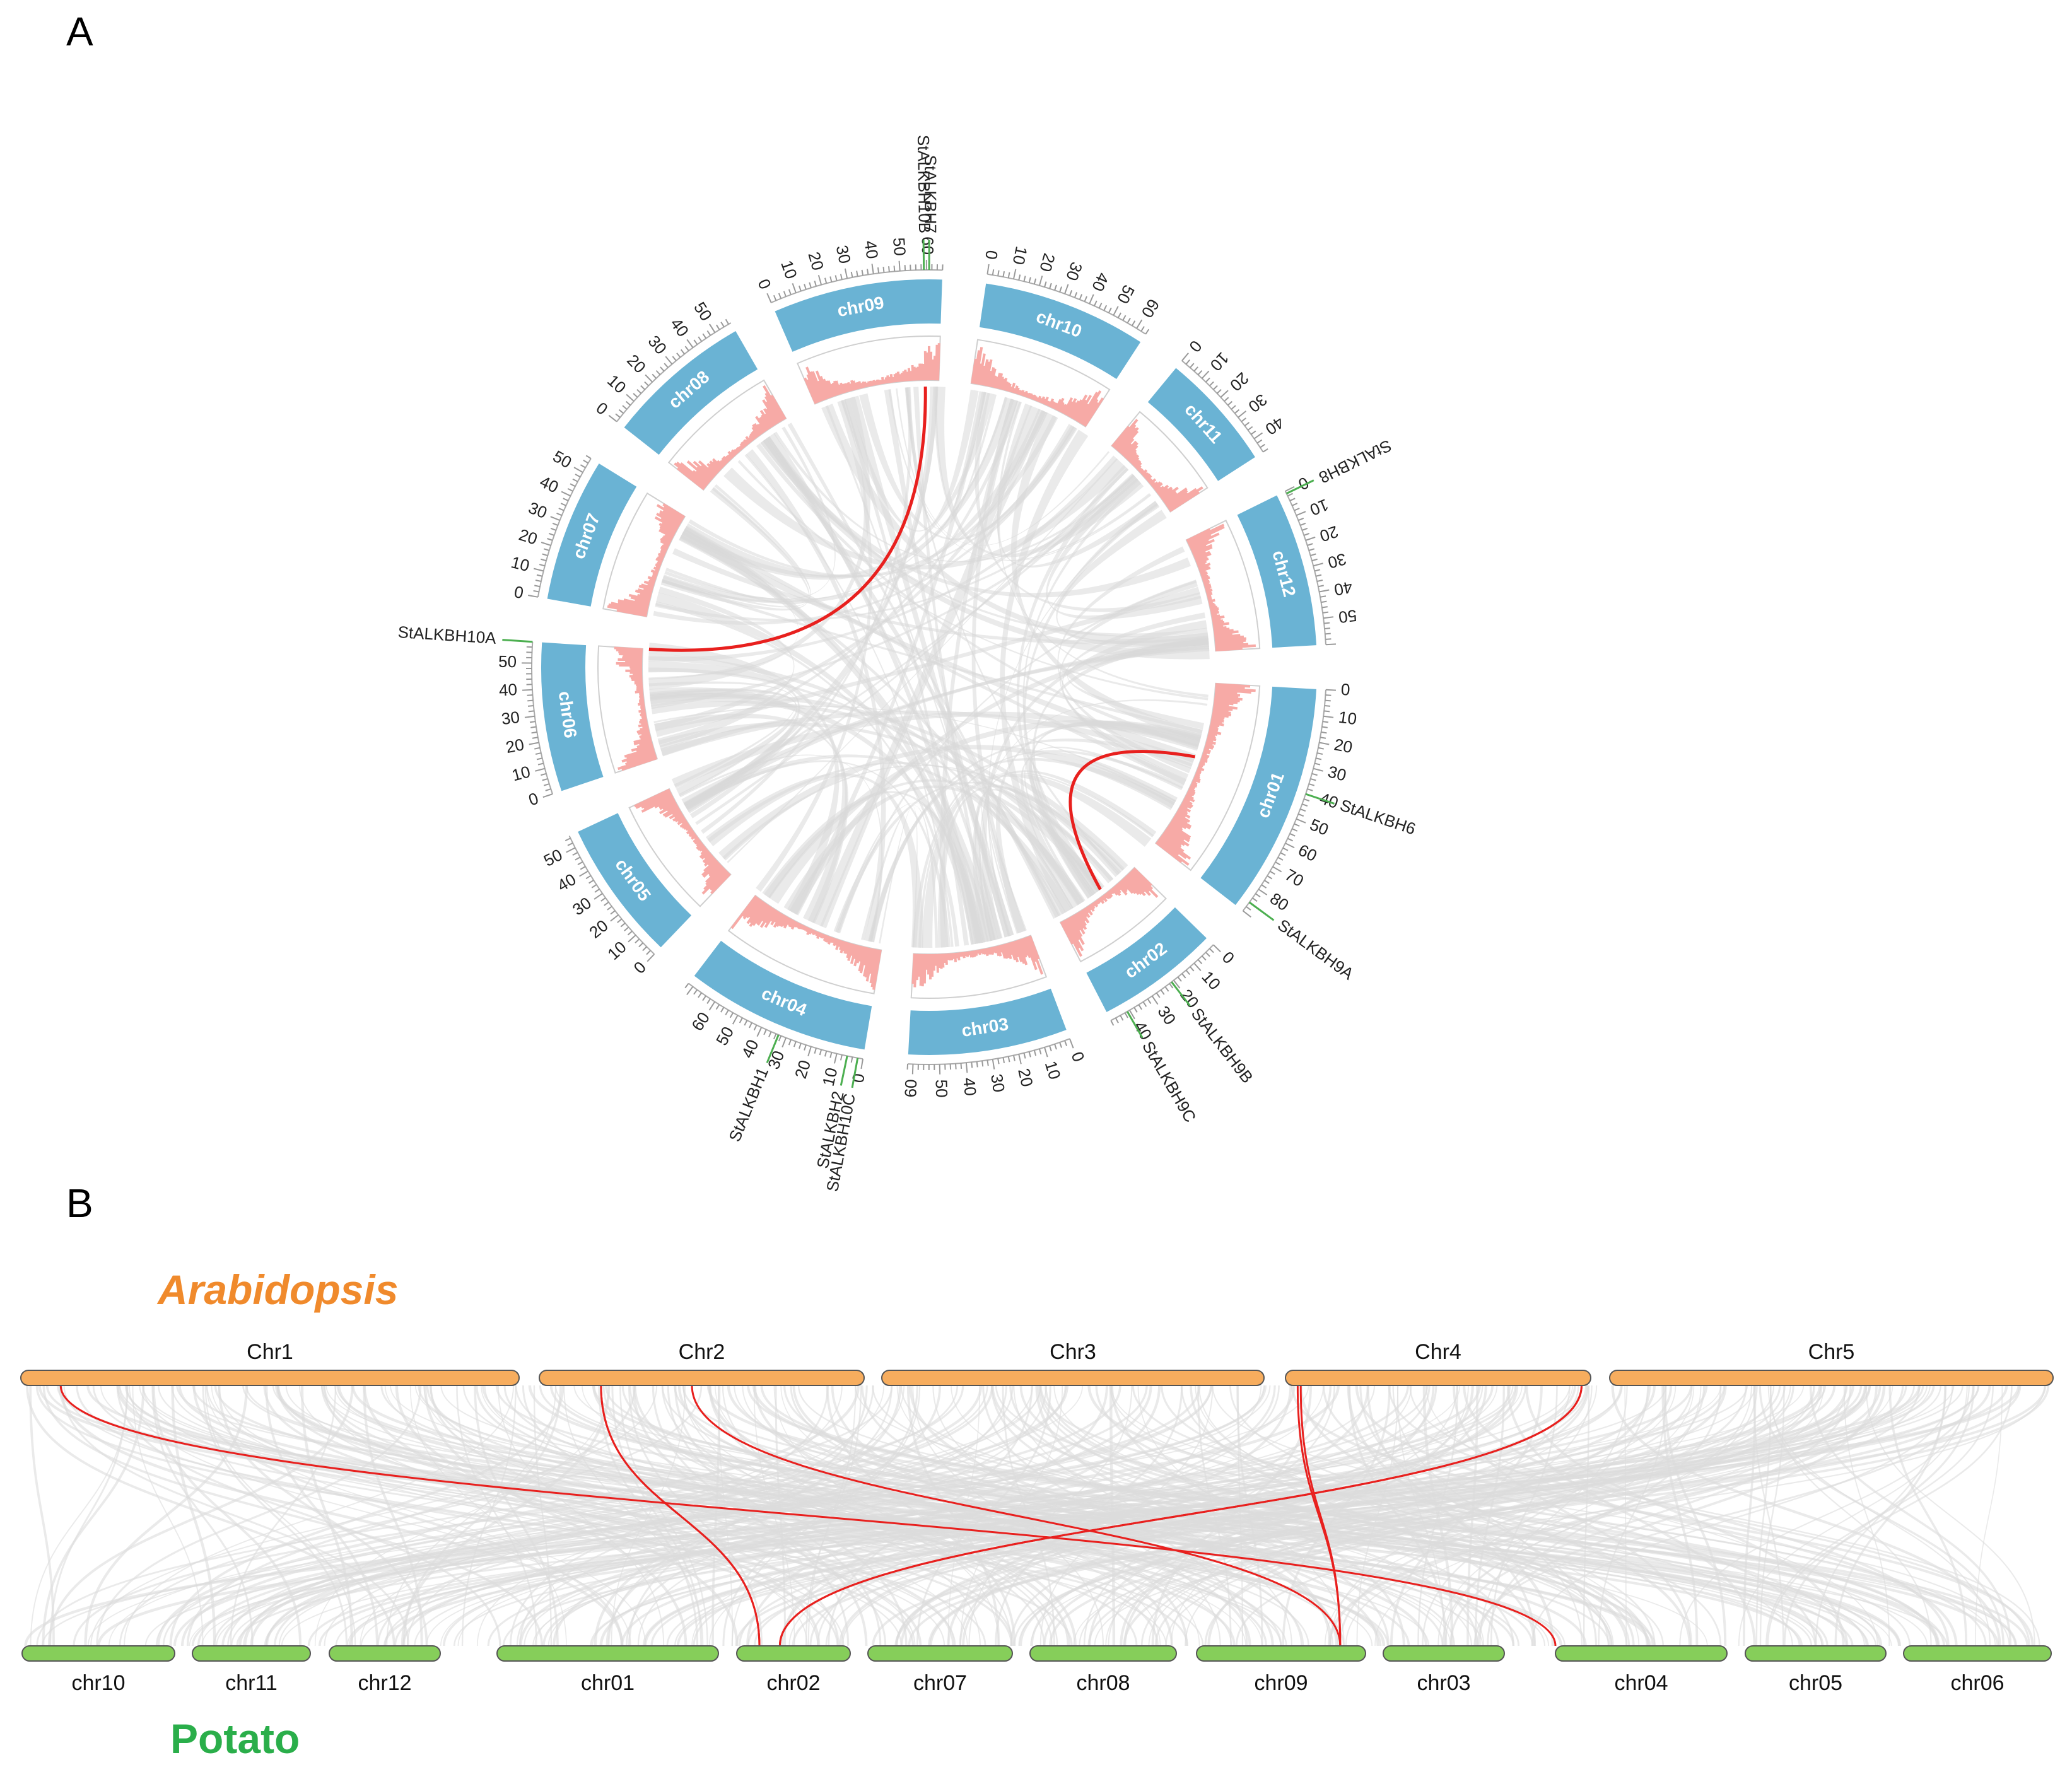 The image size is (2072, 1772). I want to click on tick-label-chr04: 60, so click(700, 1021).